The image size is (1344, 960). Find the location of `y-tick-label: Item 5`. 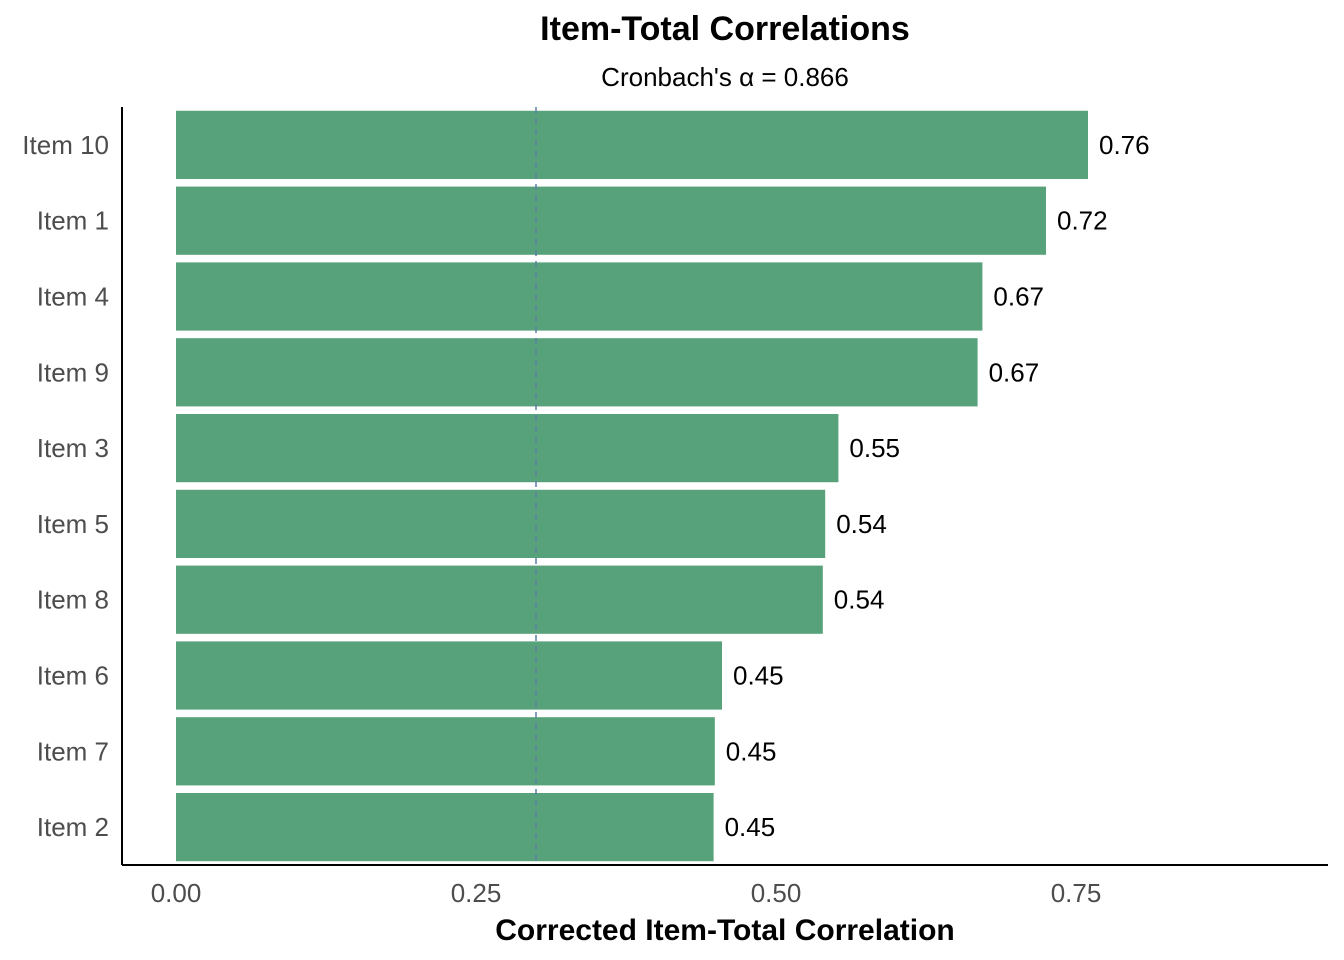

y-tick-label: Item 5 is located at coordinates (73, 524).